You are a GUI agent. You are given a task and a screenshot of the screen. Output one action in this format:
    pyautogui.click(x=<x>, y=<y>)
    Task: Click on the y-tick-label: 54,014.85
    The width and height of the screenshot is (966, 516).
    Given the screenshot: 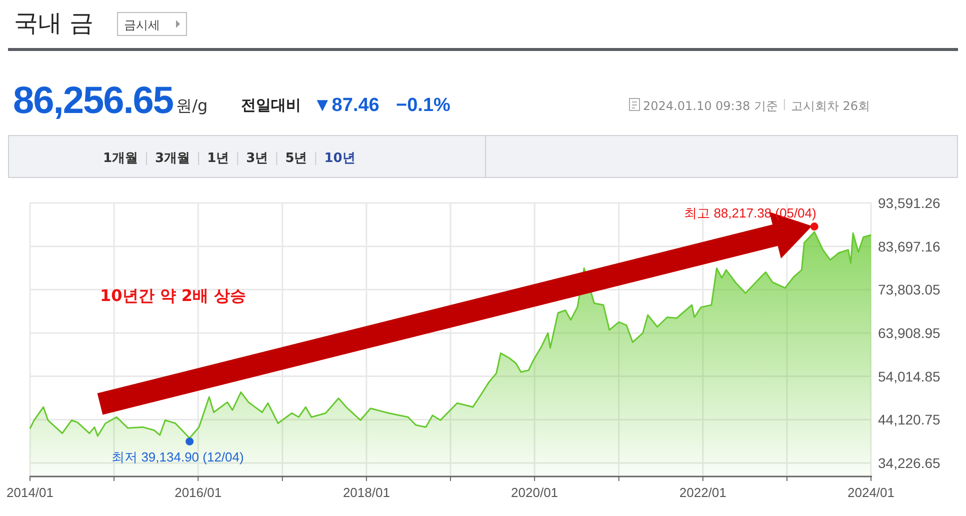 What is the action you would take?
    pyautogui.click(x=909, y=376)
    